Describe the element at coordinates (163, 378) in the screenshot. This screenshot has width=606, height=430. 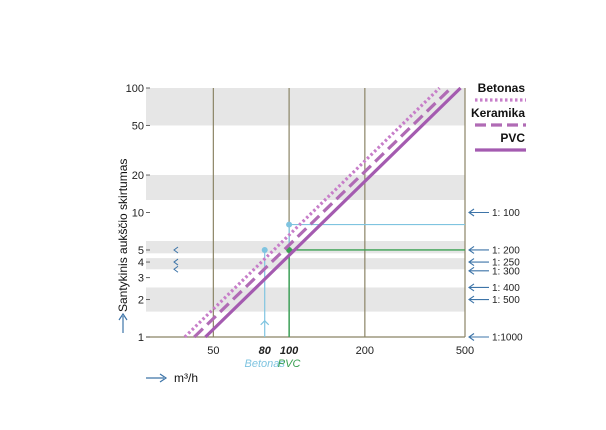
I see `x-axis-arrowhead-icon` at that location.